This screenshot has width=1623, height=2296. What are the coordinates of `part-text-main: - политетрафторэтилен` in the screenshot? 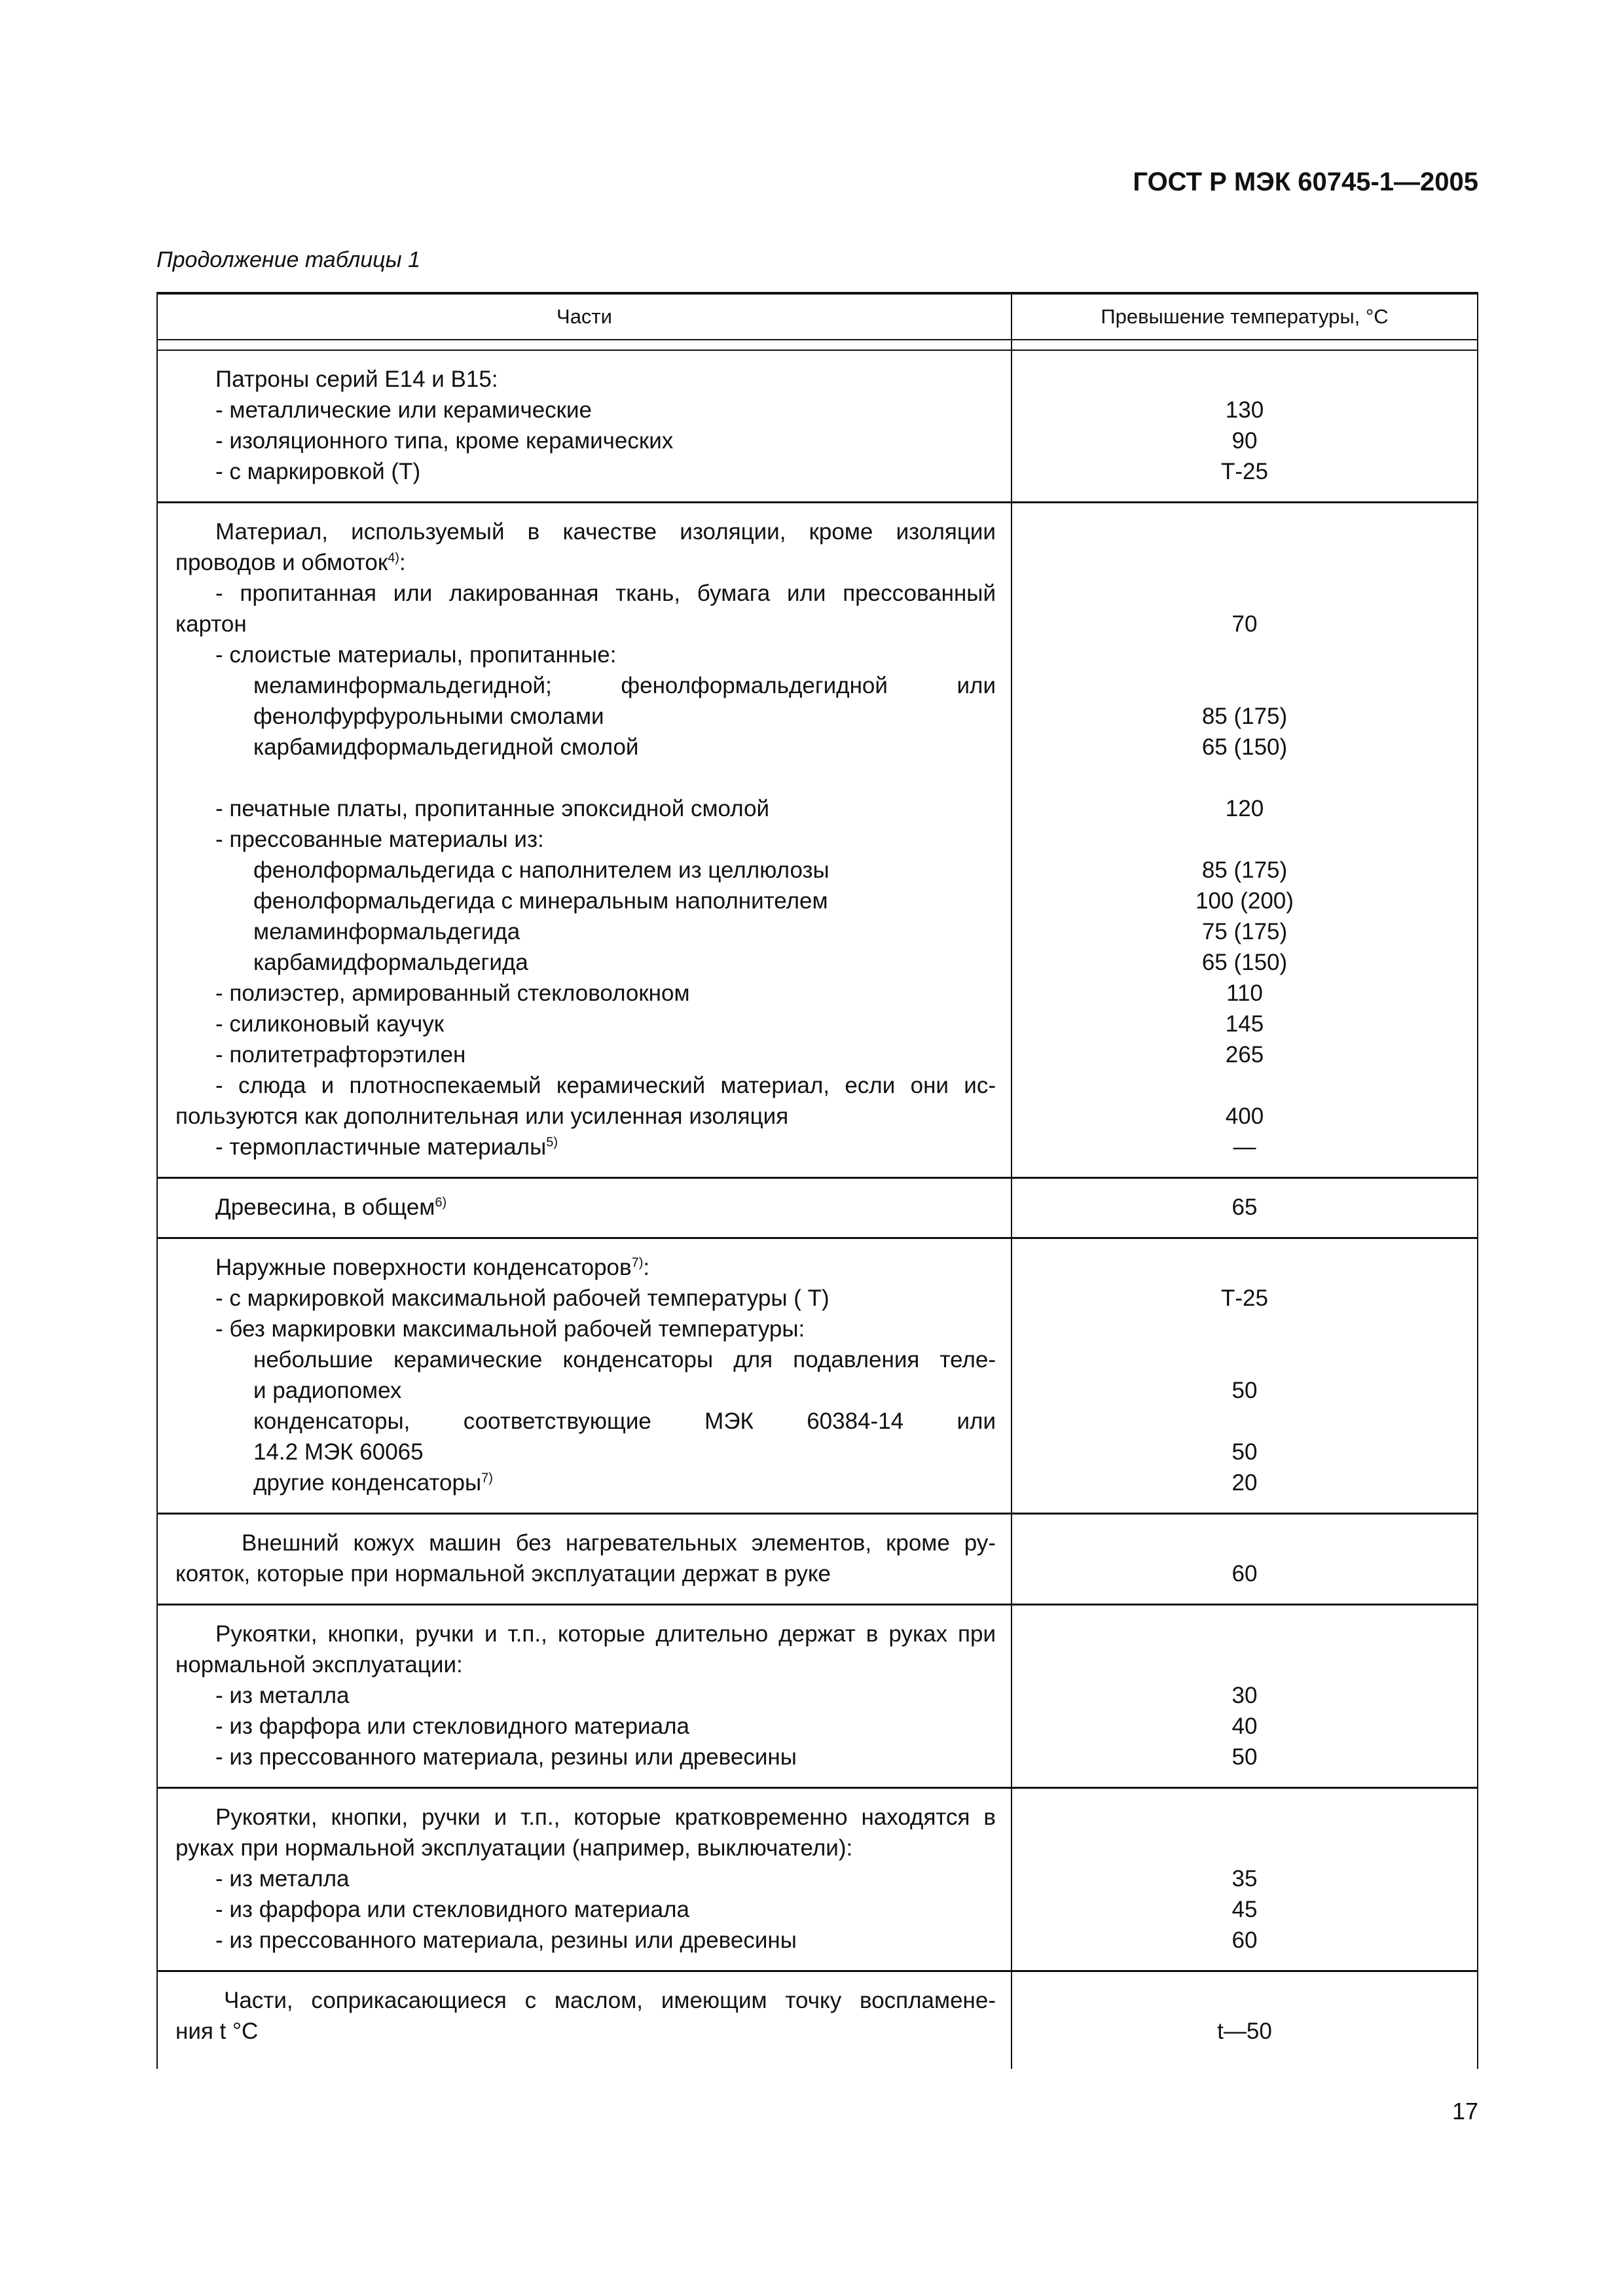 It's located at (340, 1054).